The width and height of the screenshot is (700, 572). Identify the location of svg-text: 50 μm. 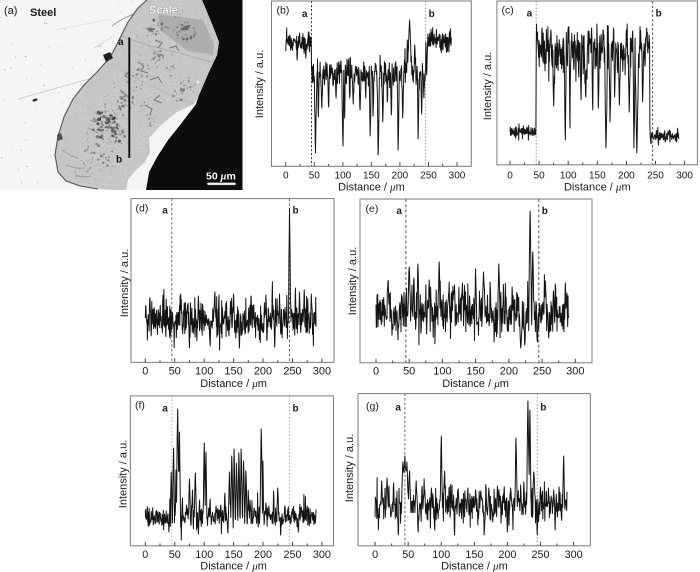
(221, 177).